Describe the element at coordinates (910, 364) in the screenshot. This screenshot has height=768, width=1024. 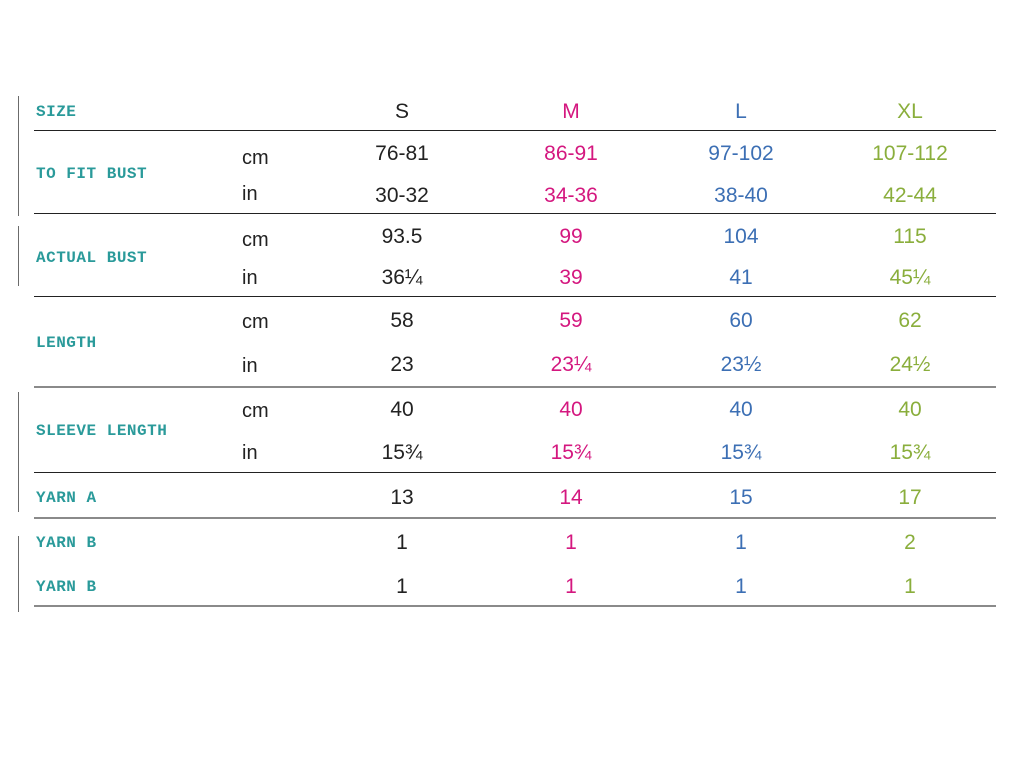
I see `cell: 24½` at that location.